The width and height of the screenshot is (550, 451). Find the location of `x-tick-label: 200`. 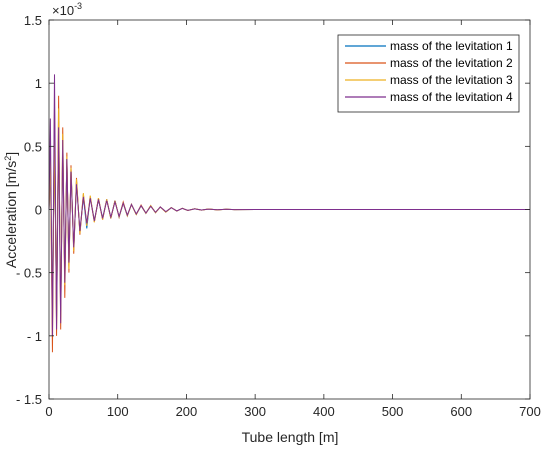

x-tick-label: 200 is located at coordinates (187, 411).